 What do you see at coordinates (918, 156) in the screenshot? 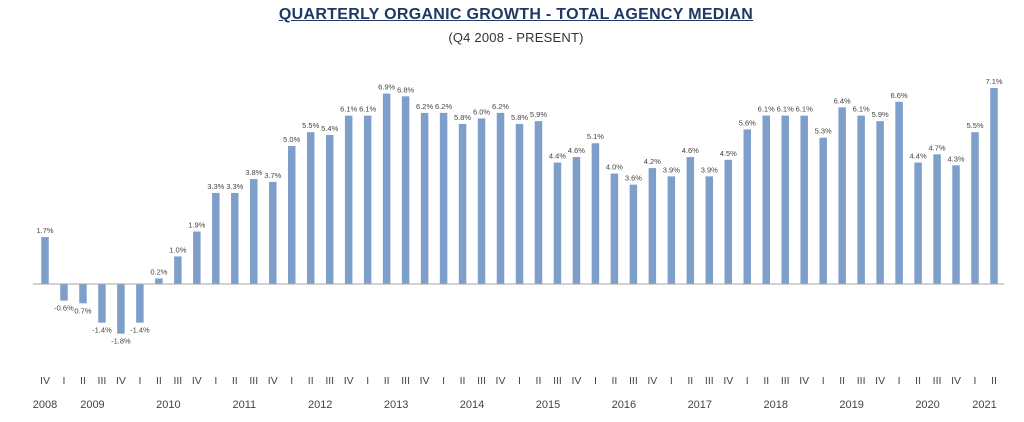
I see `data-label: 4.4%` at bounding box center [918, 156].